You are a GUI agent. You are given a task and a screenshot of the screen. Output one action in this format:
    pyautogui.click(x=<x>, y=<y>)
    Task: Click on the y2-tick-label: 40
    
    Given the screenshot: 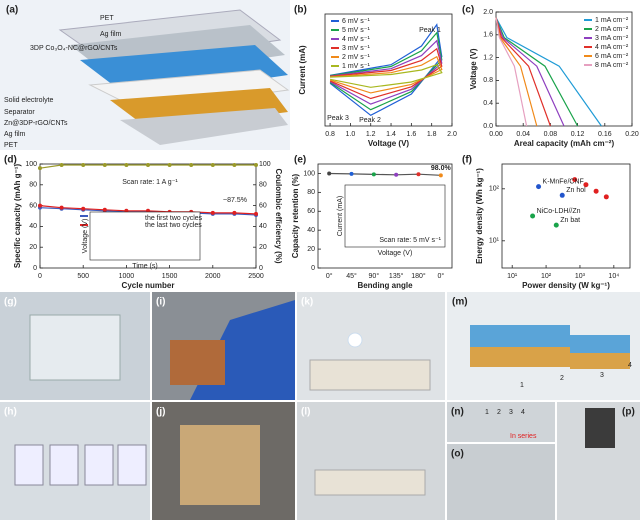 What is the action you would take?
    pyautogui.click(x=263, y=226)
    